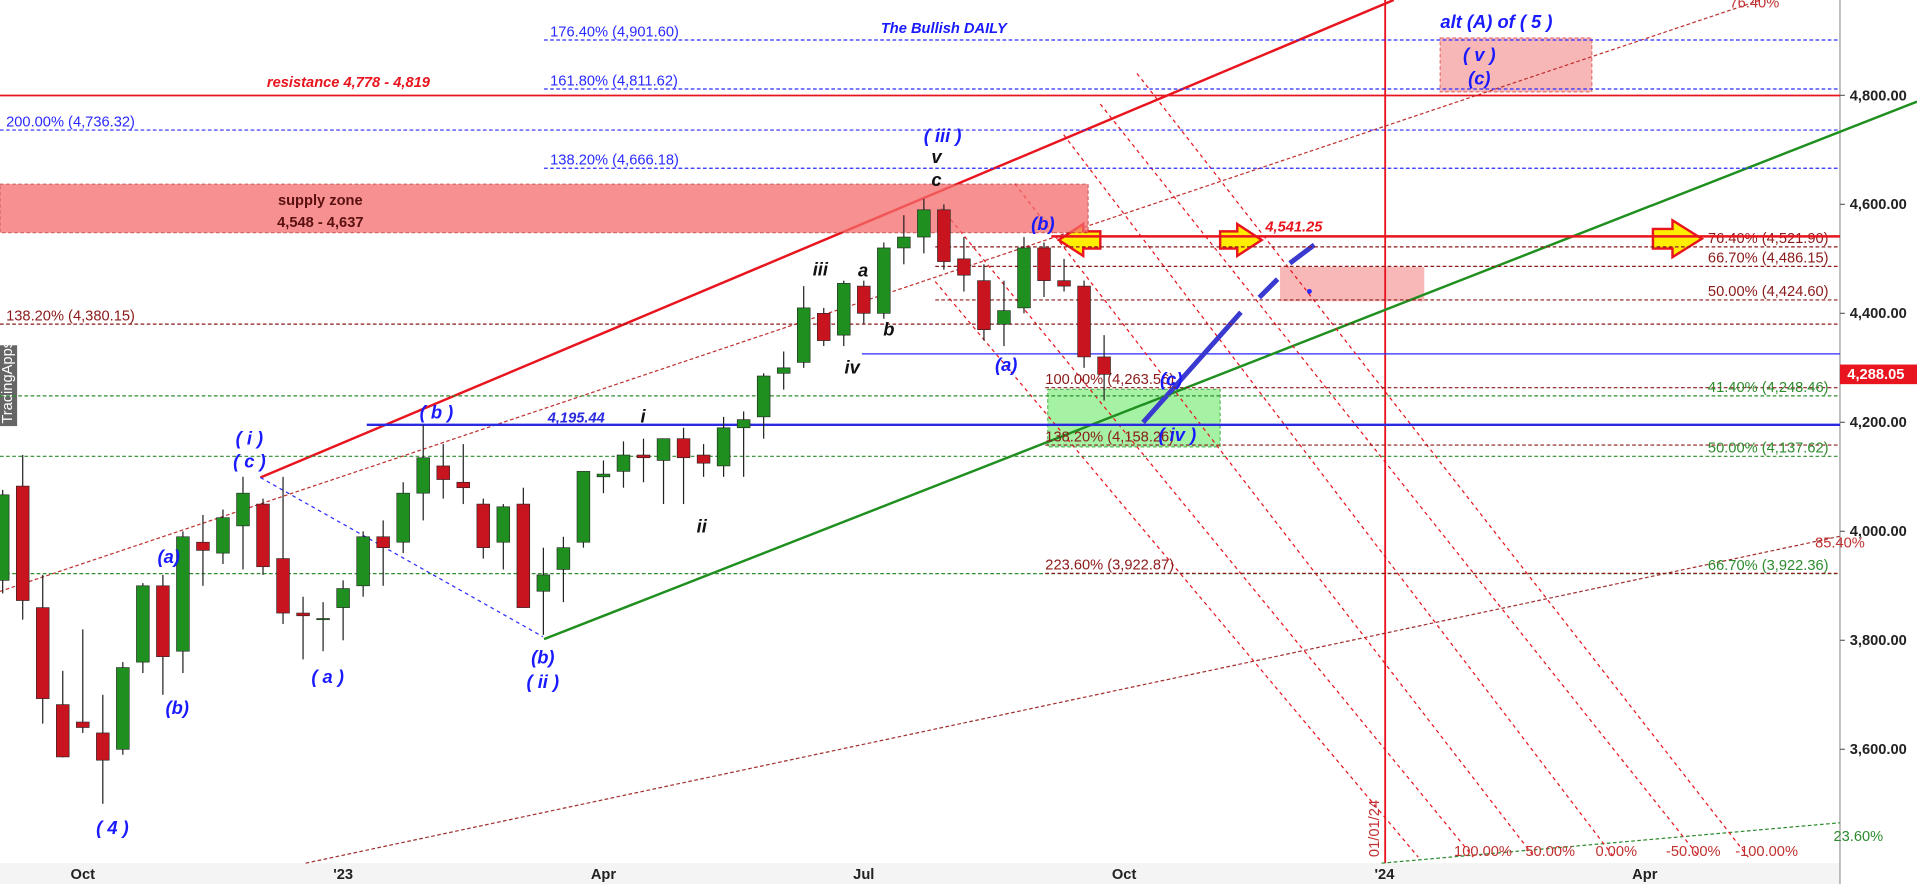  What do you see at coordinates (1878, 532) in the screenshot?
I see `y-tick-label: 4,000.00` at bounding box center [1878, 532].